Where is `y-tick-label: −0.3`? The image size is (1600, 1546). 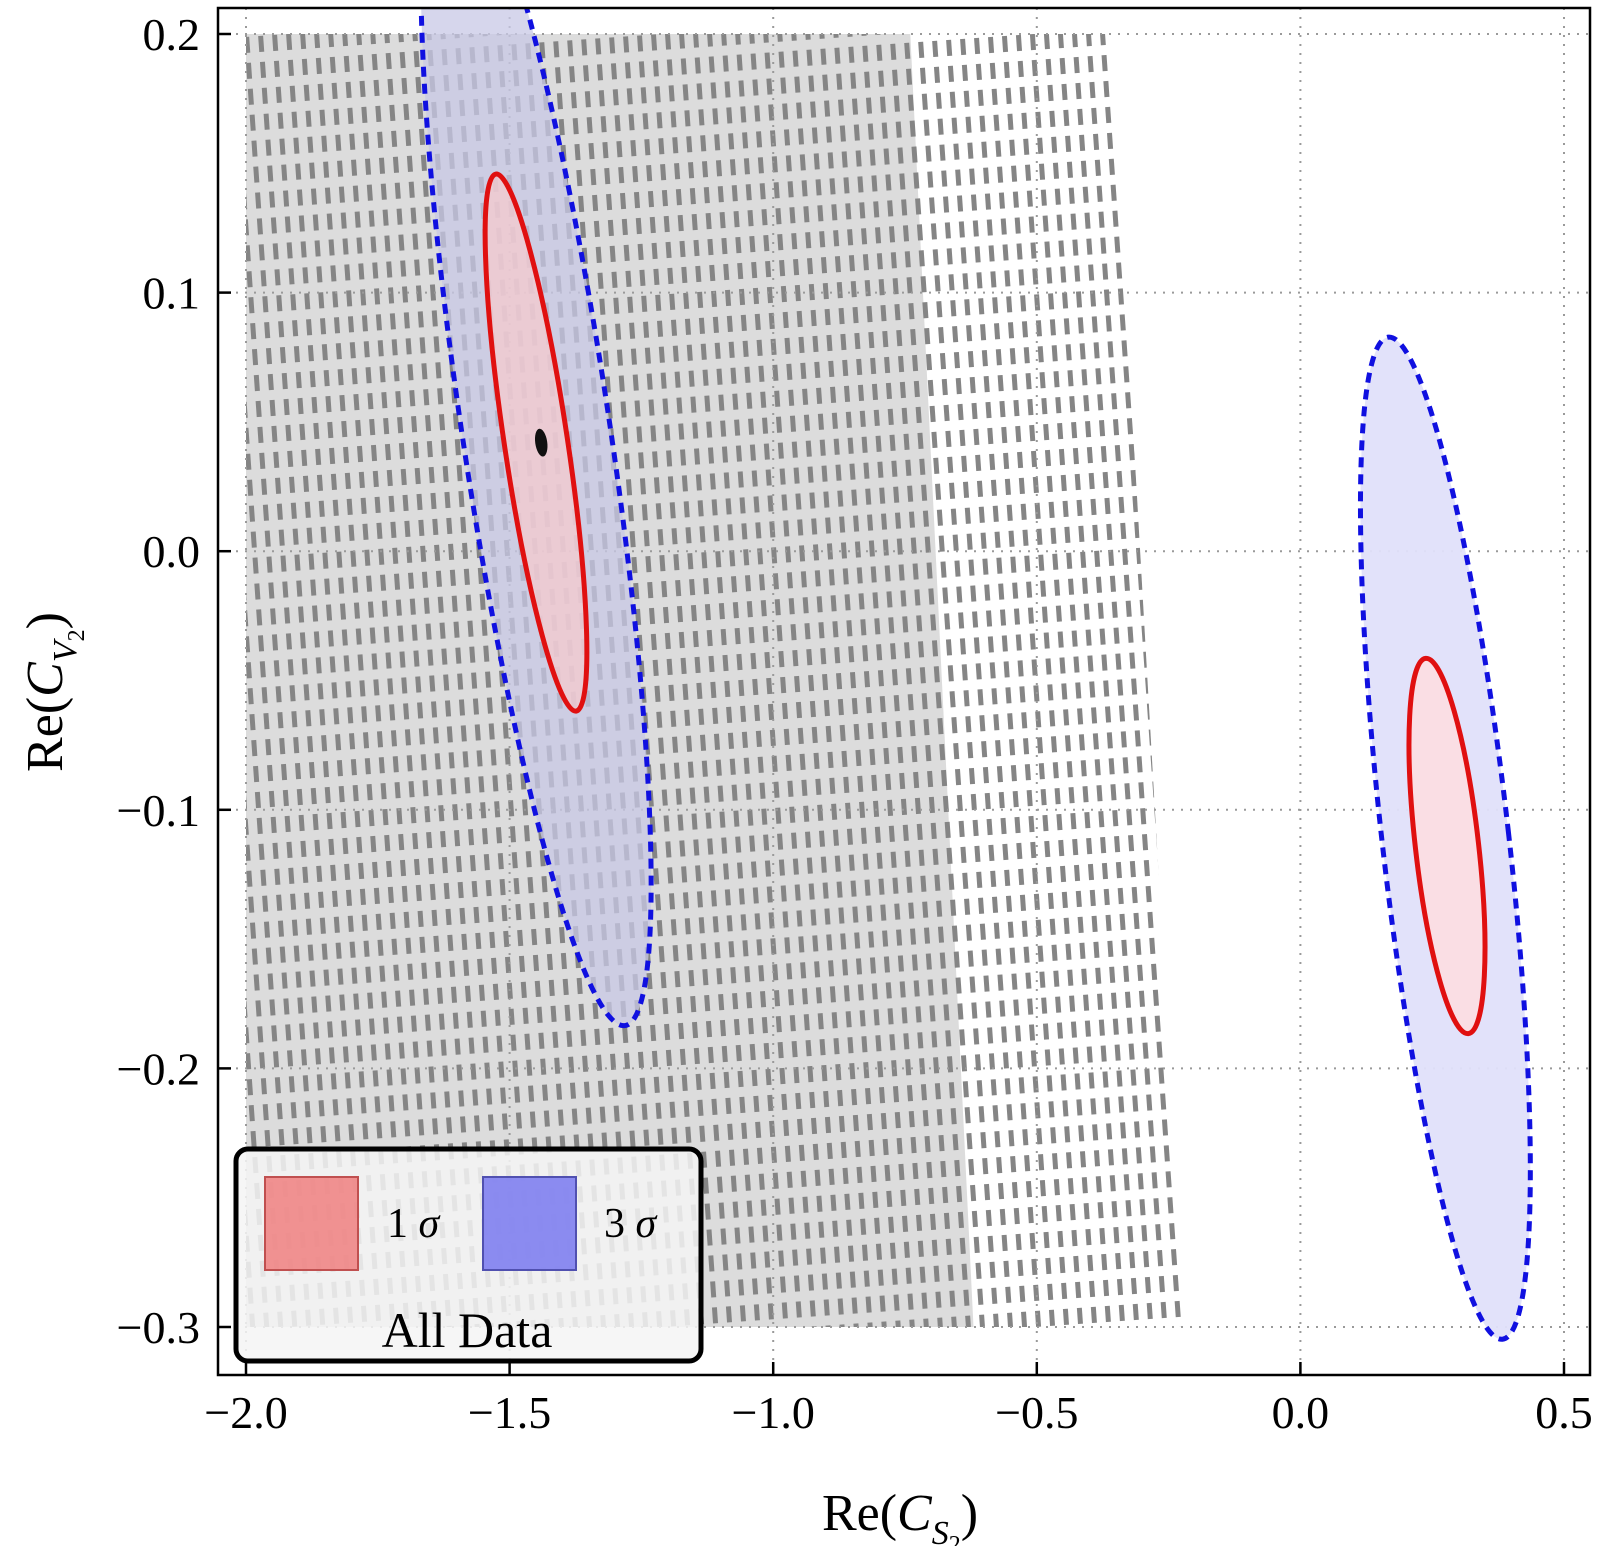 y-tick-label: −0.3 is located at coordinates (158, 1327).